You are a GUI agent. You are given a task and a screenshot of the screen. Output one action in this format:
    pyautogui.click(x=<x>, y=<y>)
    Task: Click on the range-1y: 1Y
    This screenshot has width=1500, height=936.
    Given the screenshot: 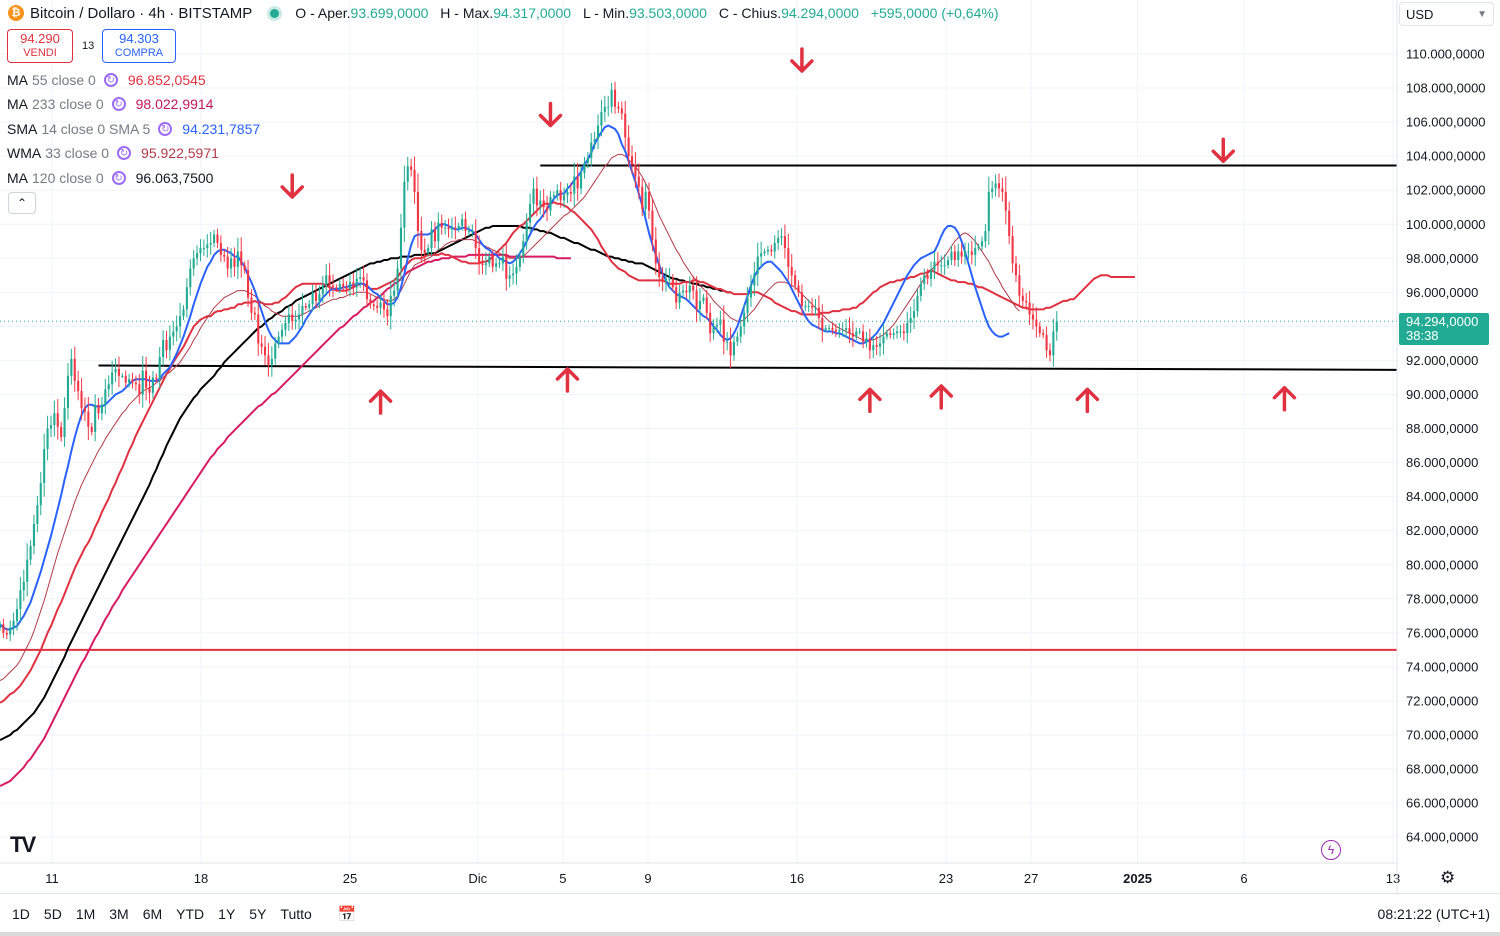 What is the action you would take?
    pyautogui.click(x=227, y=914)
    